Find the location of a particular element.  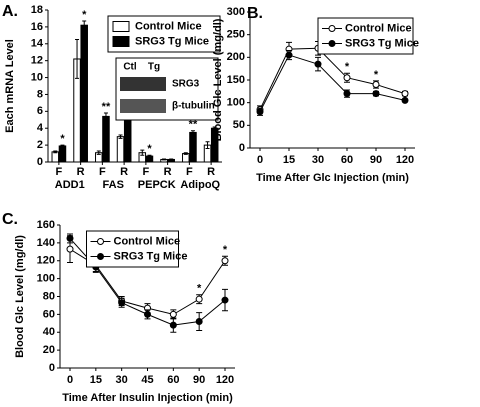

y-tick-label: 16 is located at coordinates (37, 27).